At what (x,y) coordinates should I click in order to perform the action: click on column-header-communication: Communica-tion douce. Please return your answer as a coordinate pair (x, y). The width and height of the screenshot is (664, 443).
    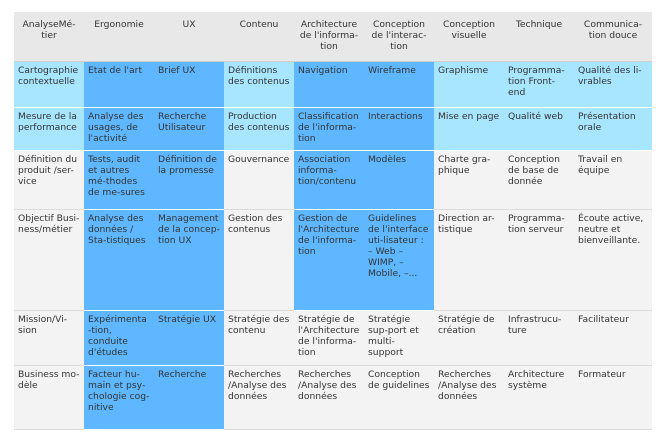
    Looking at the image, I should click on (613, 37).